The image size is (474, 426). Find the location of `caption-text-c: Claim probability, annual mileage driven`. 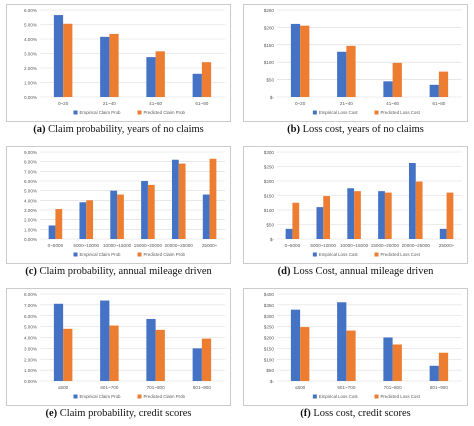

caption-text-c: Claim probability, annual mileage driven is located at coordinates (125, 271).